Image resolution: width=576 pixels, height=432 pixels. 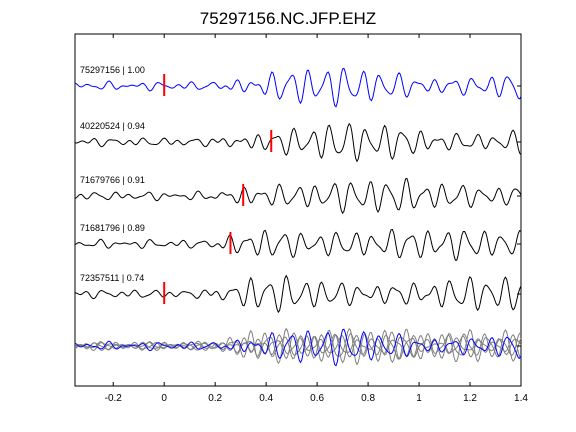 What do you see at coordinates (114, 398) in the screenshot?
I see `x-tick-label: -0.2` at bounding box center [114, 398].